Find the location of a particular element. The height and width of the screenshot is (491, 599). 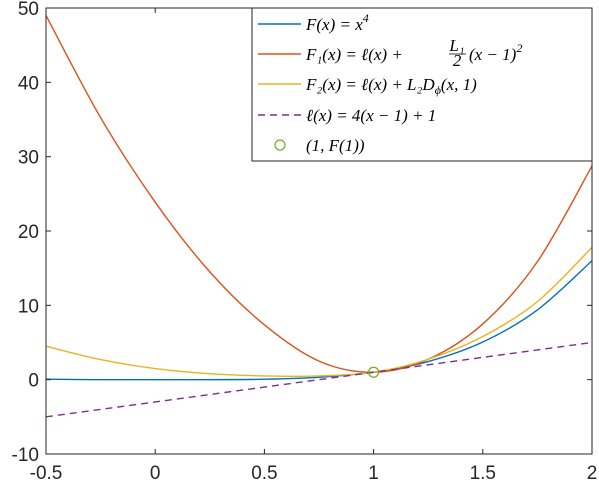

legend-entry-f2: F₂(x) = ℓ(x) + L₂Dϕ(x, 1) is located at coordinates (367, 86).